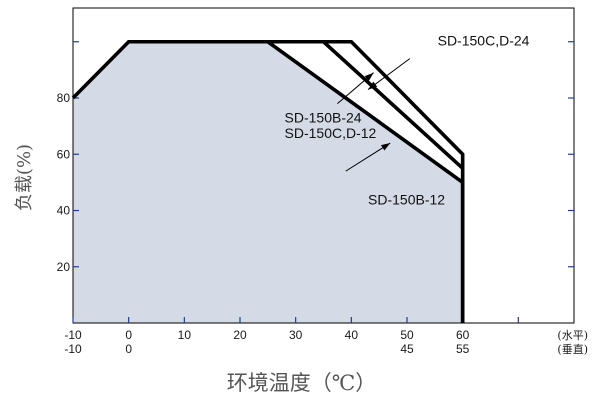 The image size is (592, 398). I want to click on x-tick-label: 60, so click(463, 335).